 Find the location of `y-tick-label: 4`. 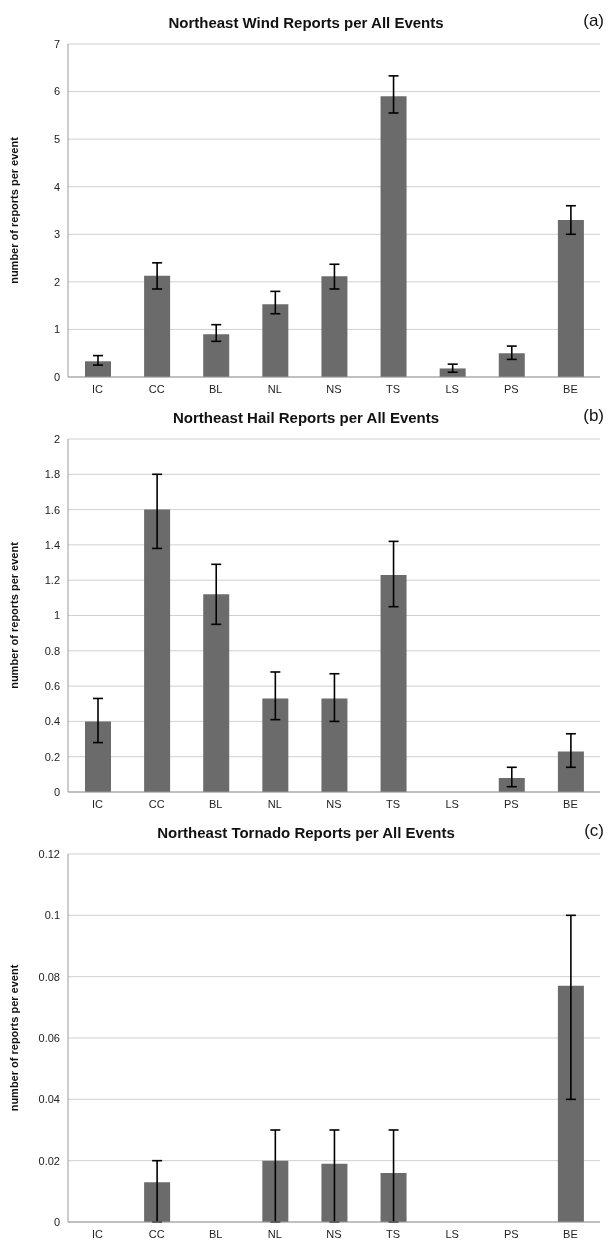

y-tick-label: 4 is located at coordinates (56, 186).